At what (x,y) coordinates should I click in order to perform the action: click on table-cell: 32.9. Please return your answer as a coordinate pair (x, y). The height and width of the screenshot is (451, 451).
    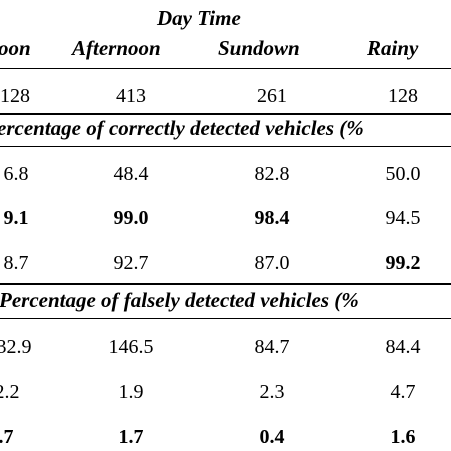
    Looking at the image, I should click on (16, 347).